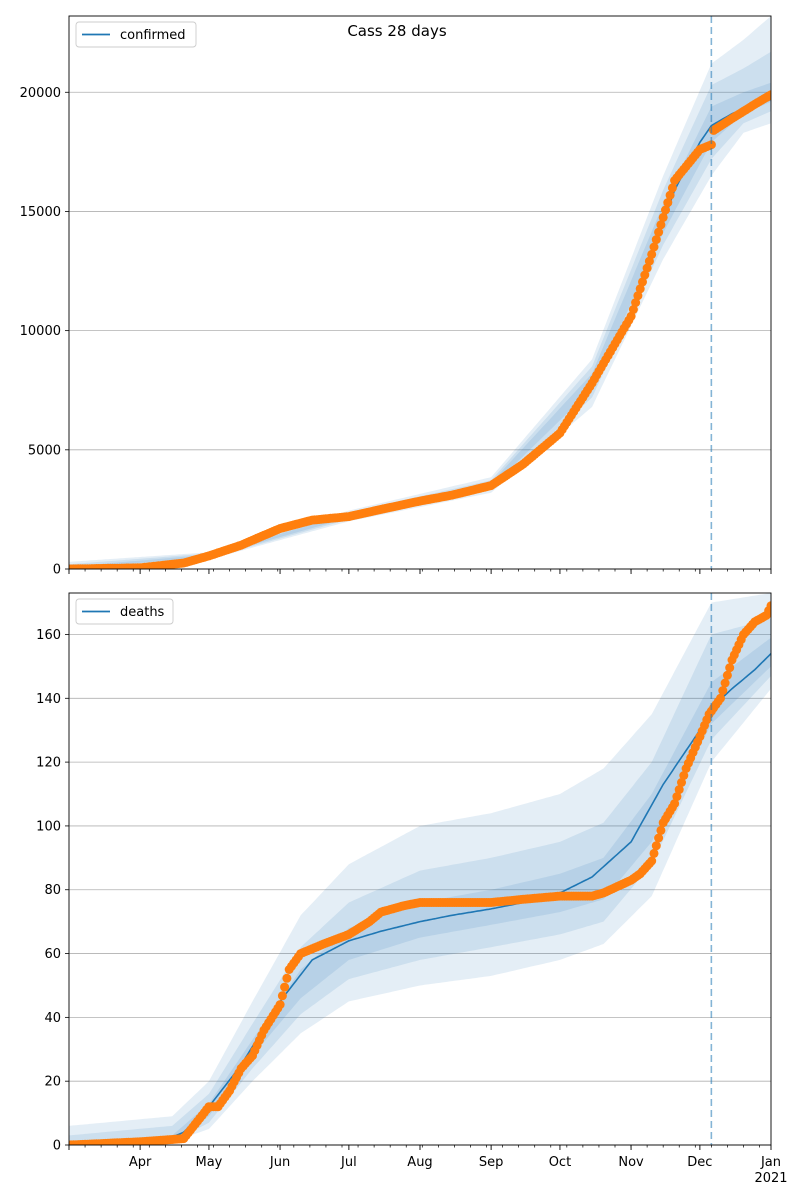 The width and height of the screenshot is (800, 1200). Describe the element at coordinates (40, 331) in the screenshot. I see `y-tick-label: 10000` at that location.